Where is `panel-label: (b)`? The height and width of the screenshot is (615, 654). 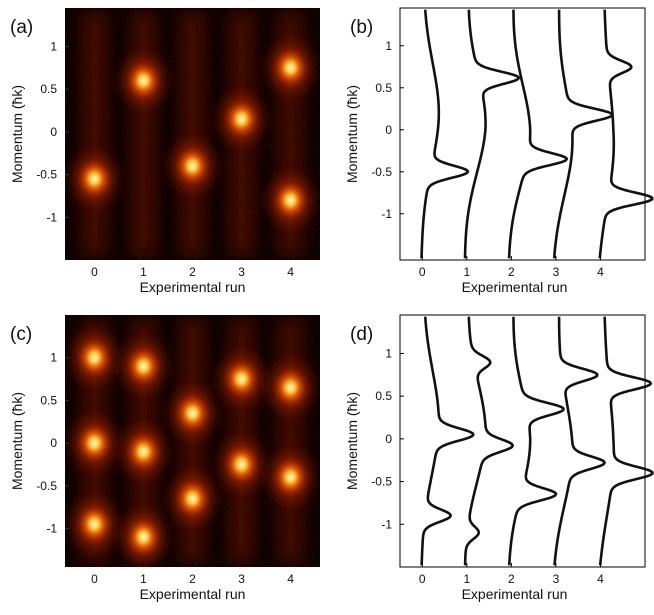
panel-label: (b) is located at coordinates (361, 27).